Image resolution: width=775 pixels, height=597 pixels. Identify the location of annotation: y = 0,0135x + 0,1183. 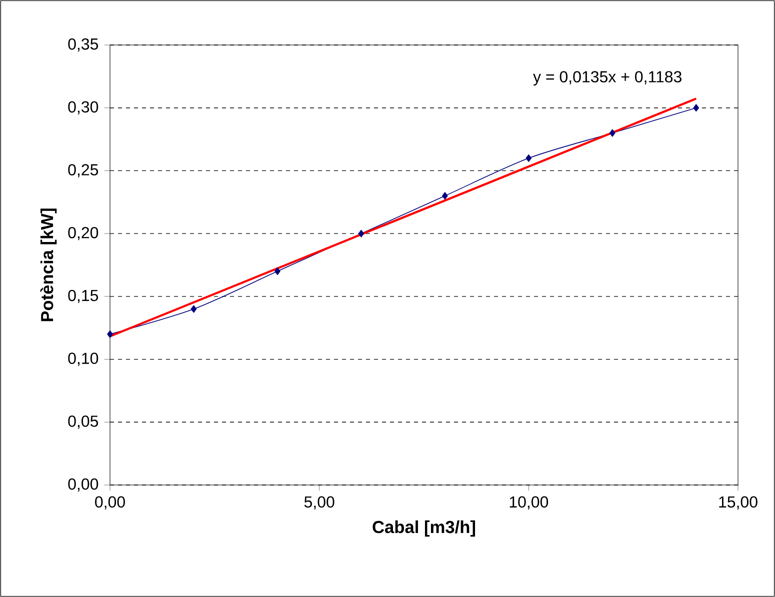
(607, 78).